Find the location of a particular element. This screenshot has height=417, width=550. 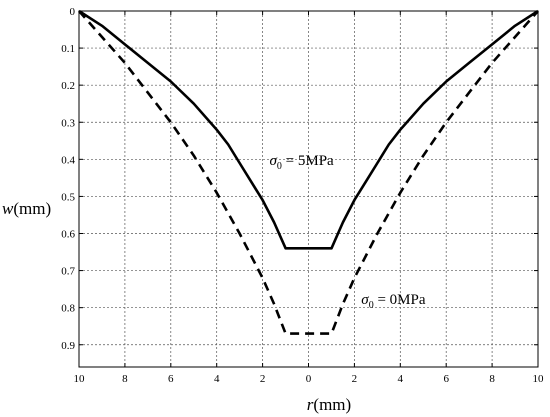

y-axis-label: w(mm) is located at coordinates (26, 208).